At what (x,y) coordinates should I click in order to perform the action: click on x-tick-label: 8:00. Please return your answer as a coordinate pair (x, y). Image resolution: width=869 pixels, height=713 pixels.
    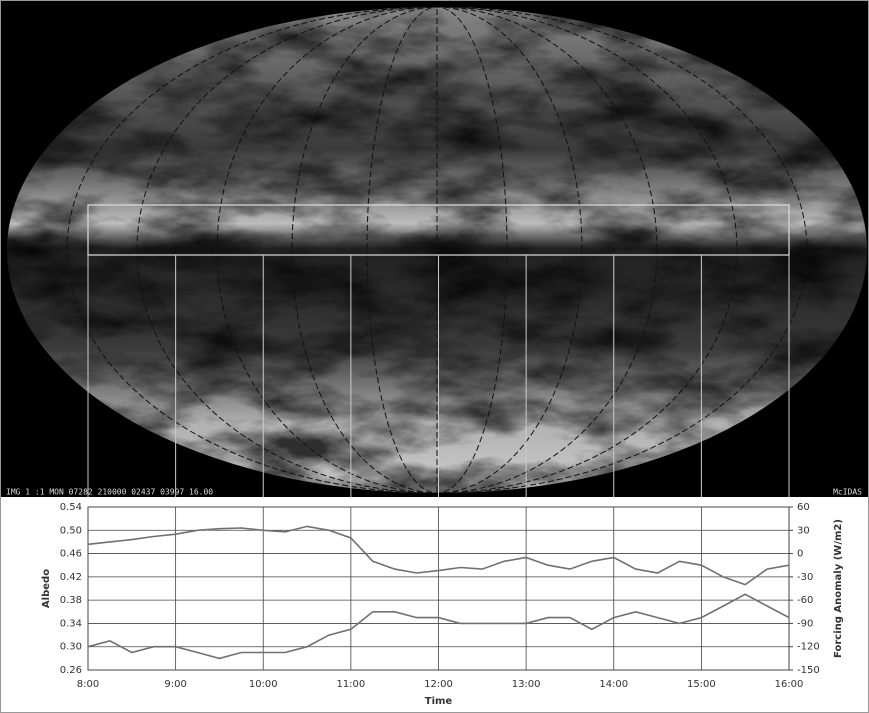
    Looking at the image, I should click on (88, 684).